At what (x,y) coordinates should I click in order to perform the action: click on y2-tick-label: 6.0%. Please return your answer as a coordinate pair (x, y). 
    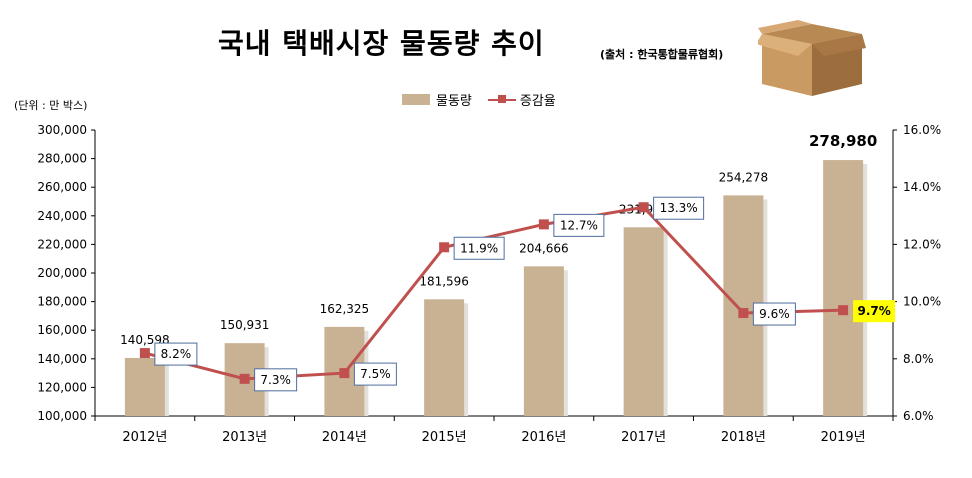
    Looking at the image, I should click on (918, 416).